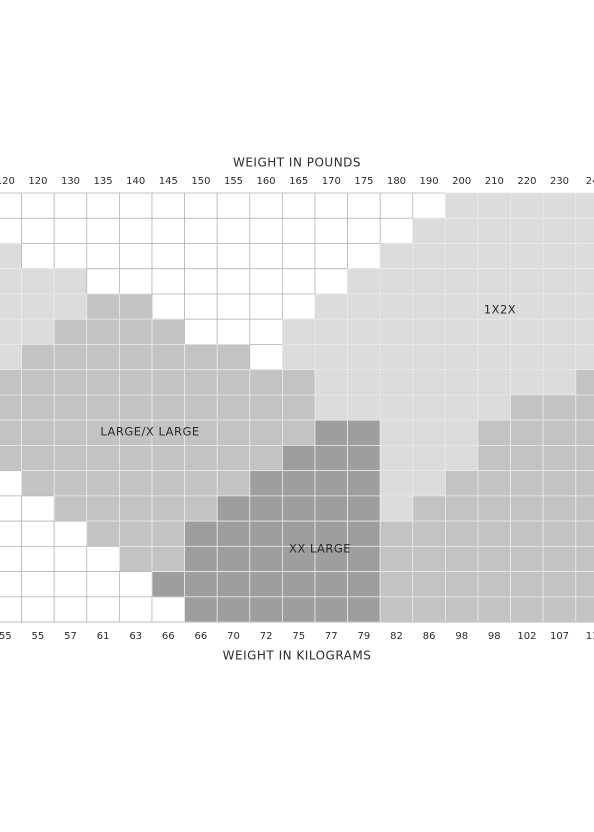 This screenshot has height=832, width=594. I want to click on bottom-label: 66, so click(168, 636).